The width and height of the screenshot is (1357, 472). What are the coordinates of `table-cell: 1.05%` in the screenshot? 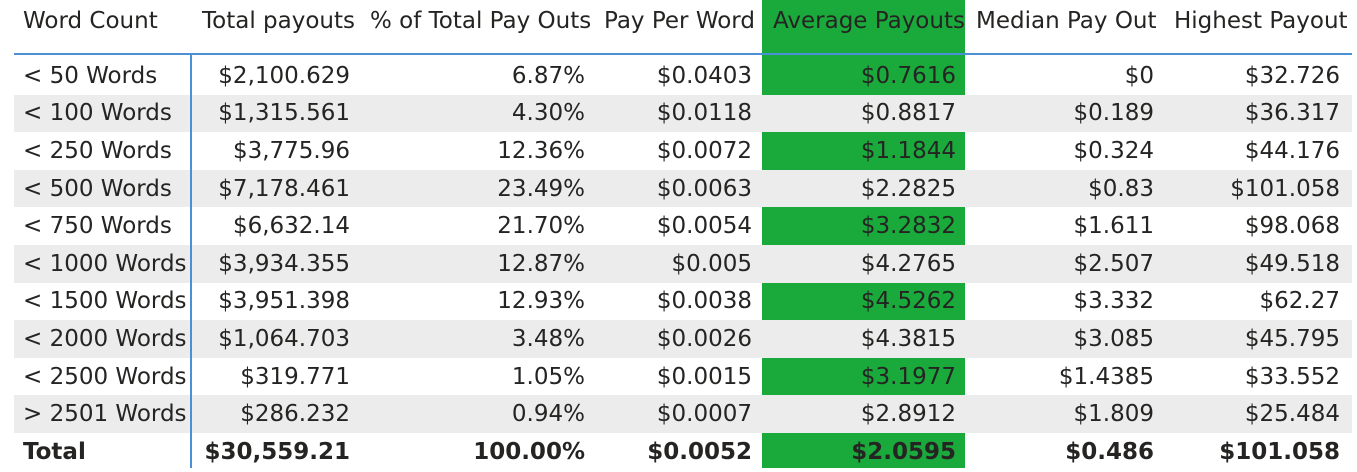 It's located at (548, 376).